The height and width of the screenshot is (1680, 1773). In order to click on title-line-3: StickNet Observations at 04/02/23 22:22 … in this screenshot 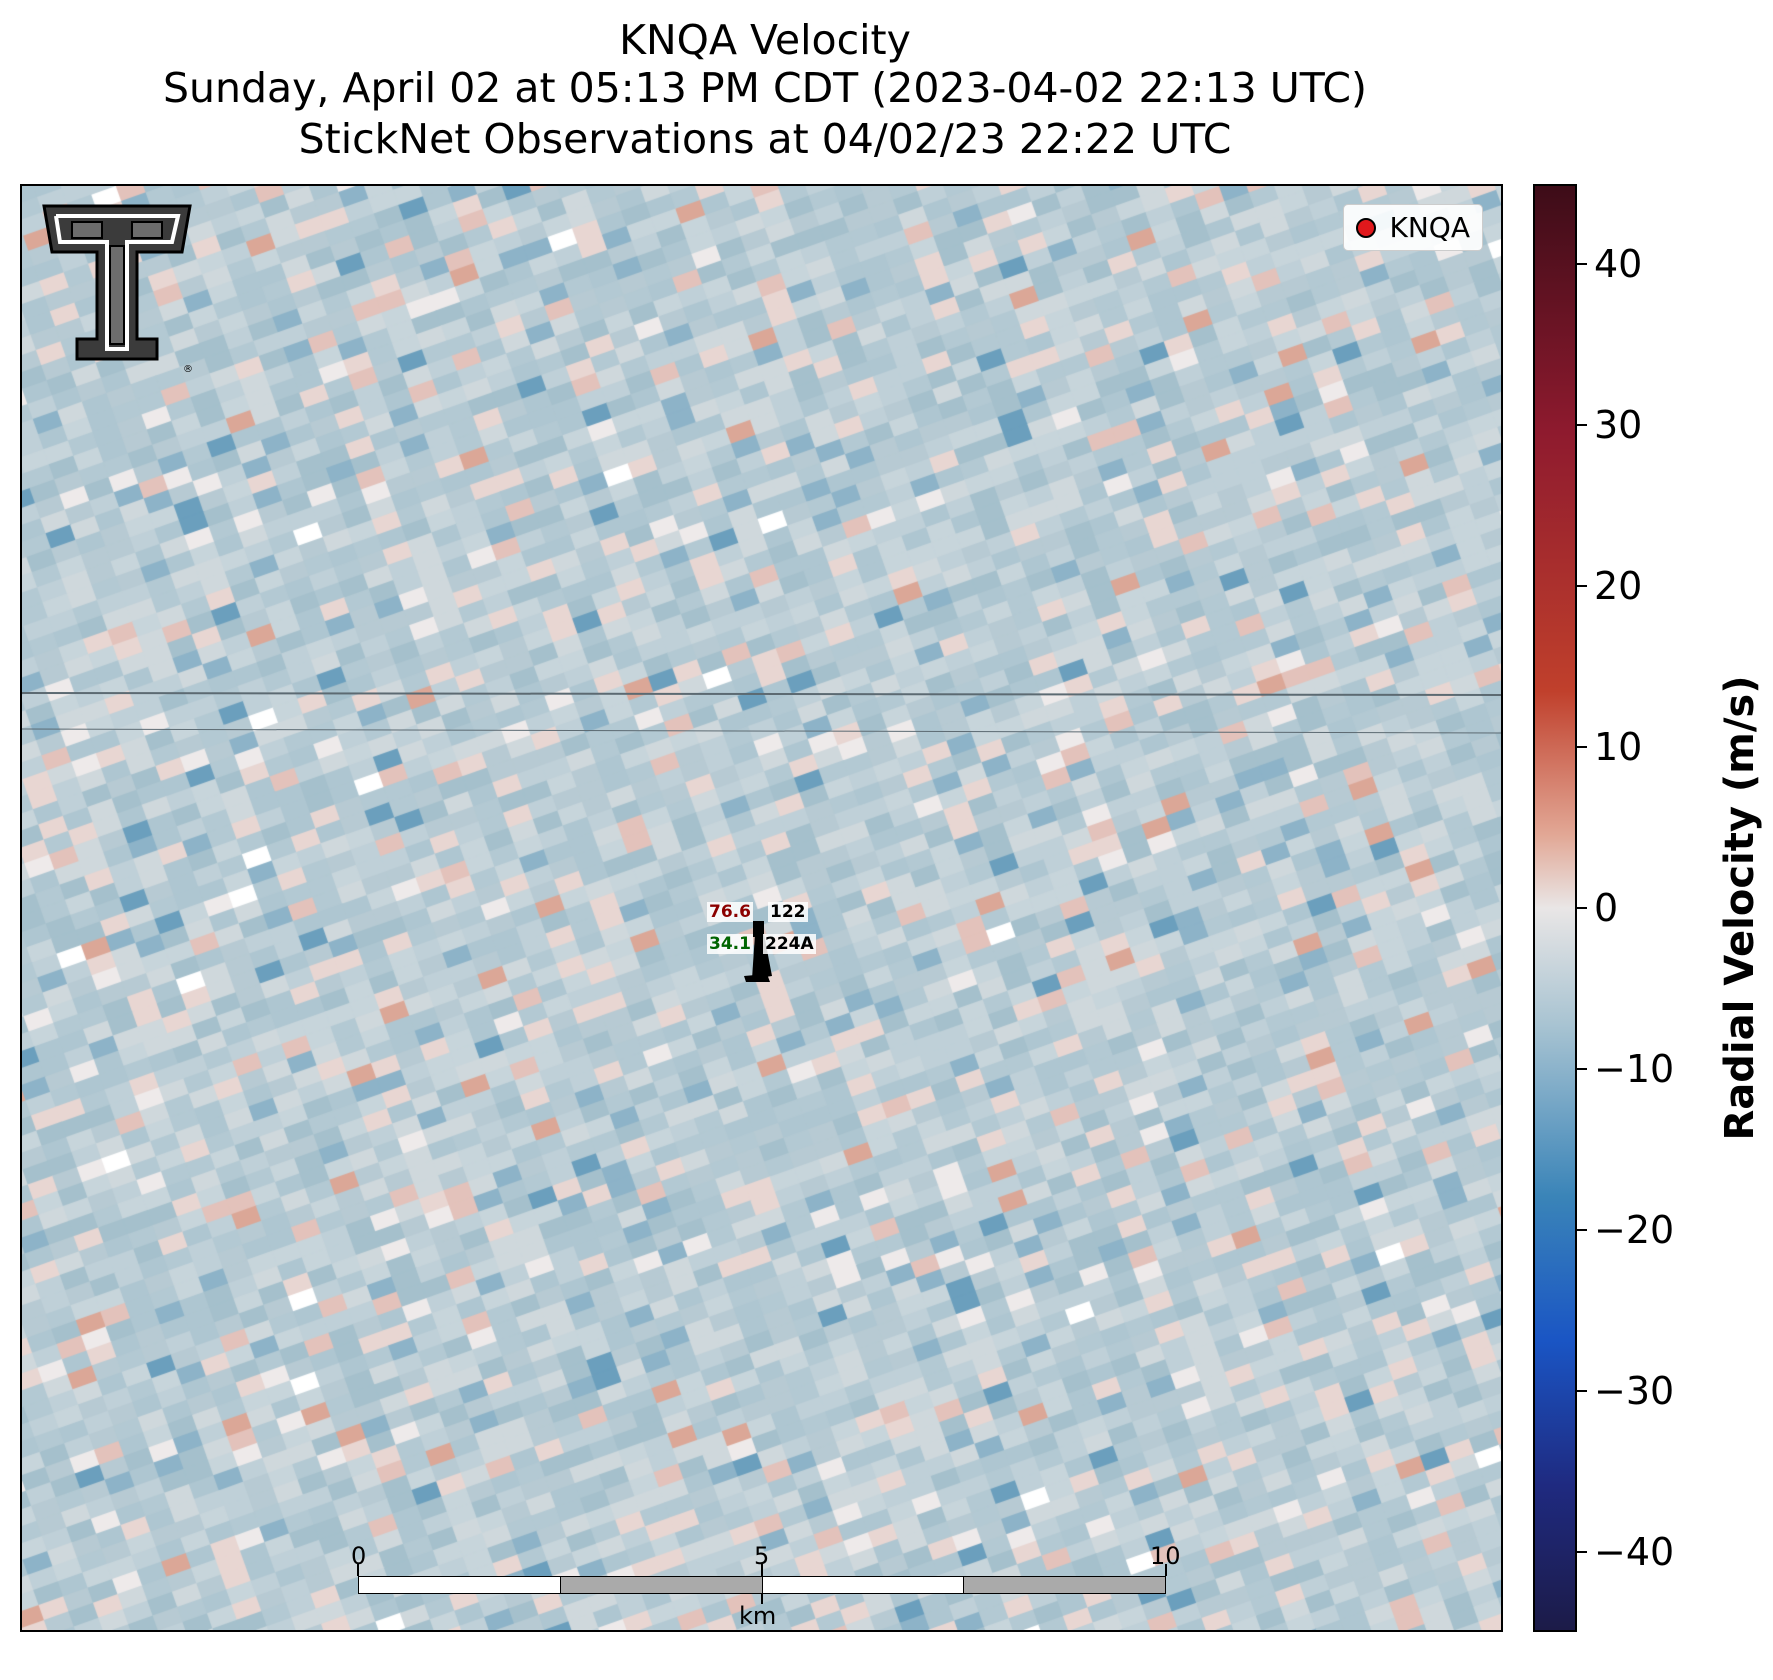, I will do `click(765, 139)`.